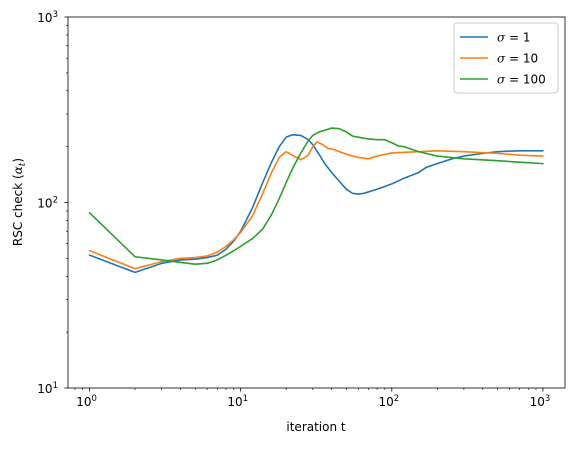 Image resolution: width=573 pixels, height=449 pixels. I want to click on legend-label-1: σ = 1, so click(514, 38).